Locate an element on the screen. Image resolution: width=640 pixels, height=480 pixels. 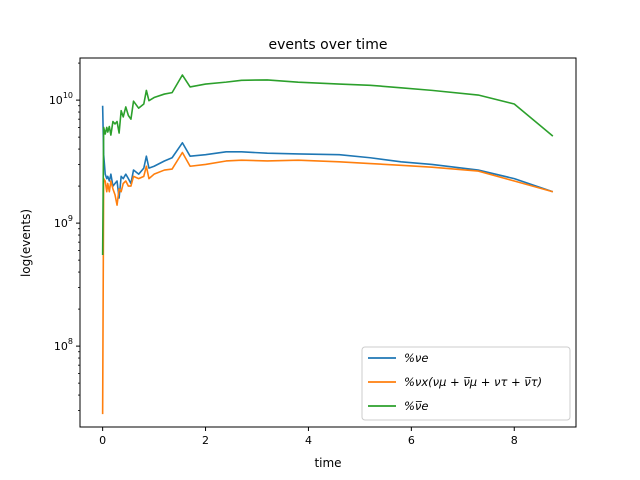
x-tick-label: 4 is located at coordinates (308, 440).